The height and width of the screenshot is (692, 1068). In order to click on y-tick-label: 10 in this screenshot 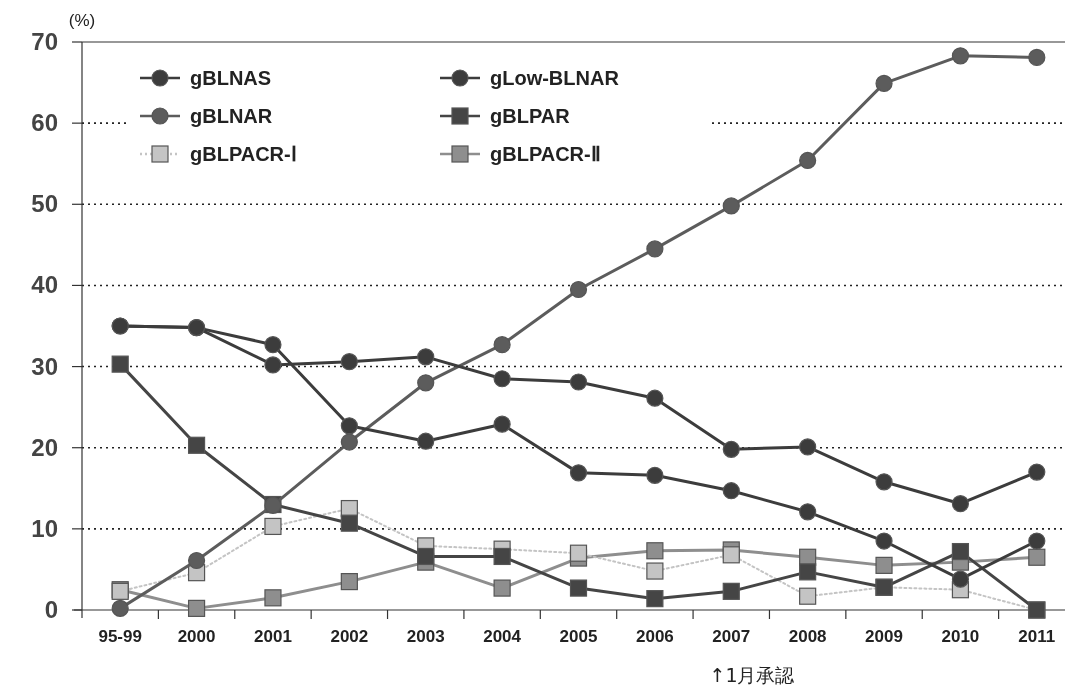, I will do `click(44, 528)`.